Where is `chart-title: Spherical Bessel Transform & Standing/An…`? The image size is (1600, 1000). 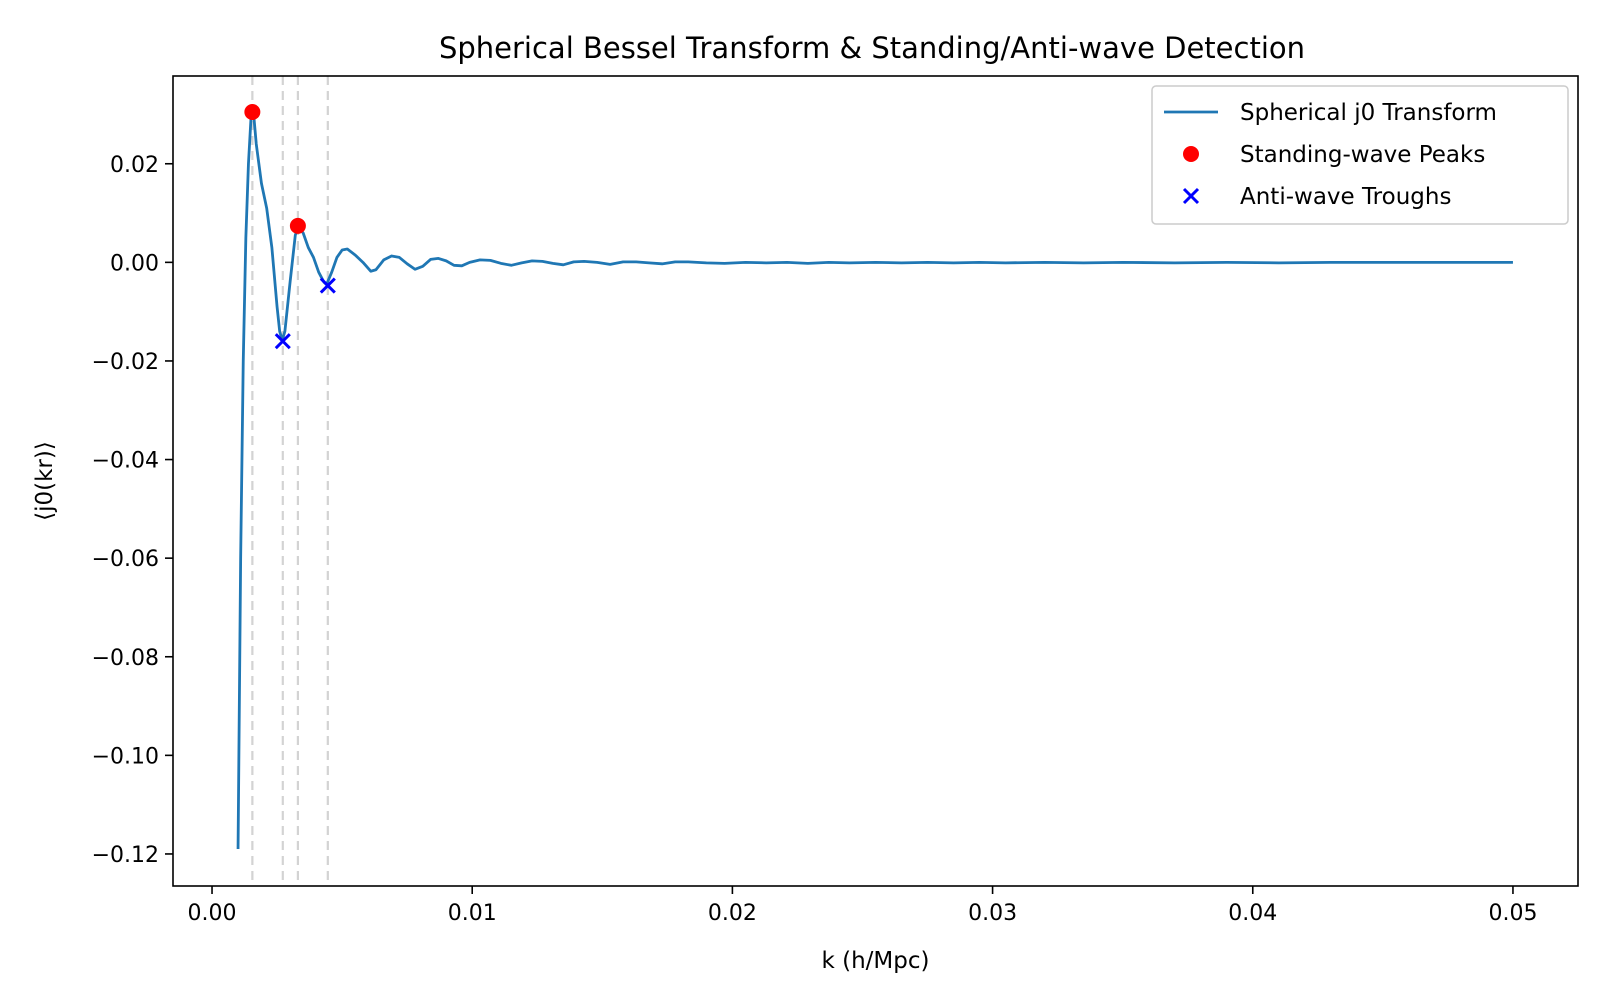
chart-title: Spherical Bessel Transform & Standing/An… is located at coordinates (872, 48).